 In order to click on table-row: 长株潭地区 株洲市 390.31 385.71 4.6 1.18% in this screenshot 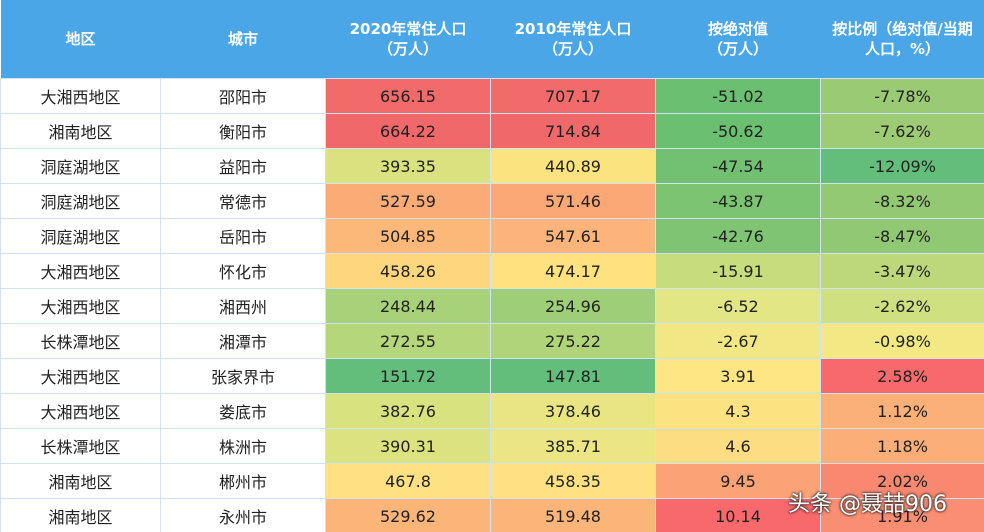, I will do `click(492, 446)`.